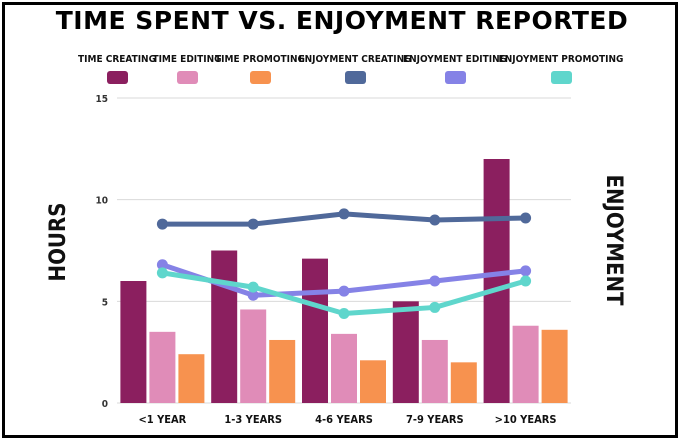 This screenshot has height=446, width=684. I want to click on legend-item-time-promoting: TIME PROMOTING, so click(260, 69).